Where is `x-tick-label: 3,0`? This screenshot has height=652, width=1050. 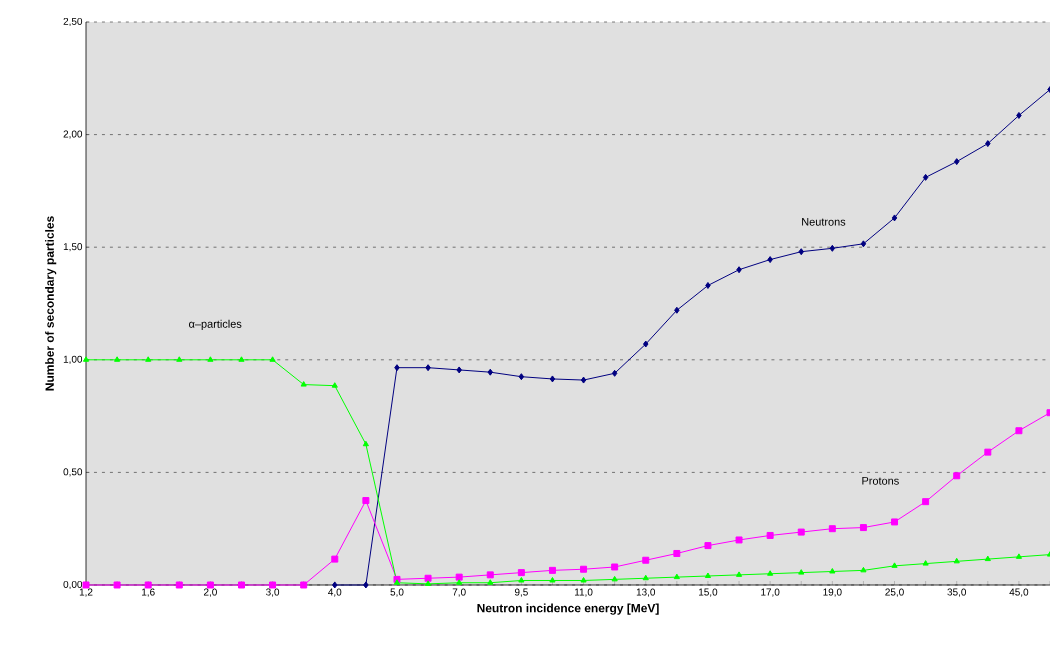
x-tick-label: 3,0 is located at coordinates (273, 592).